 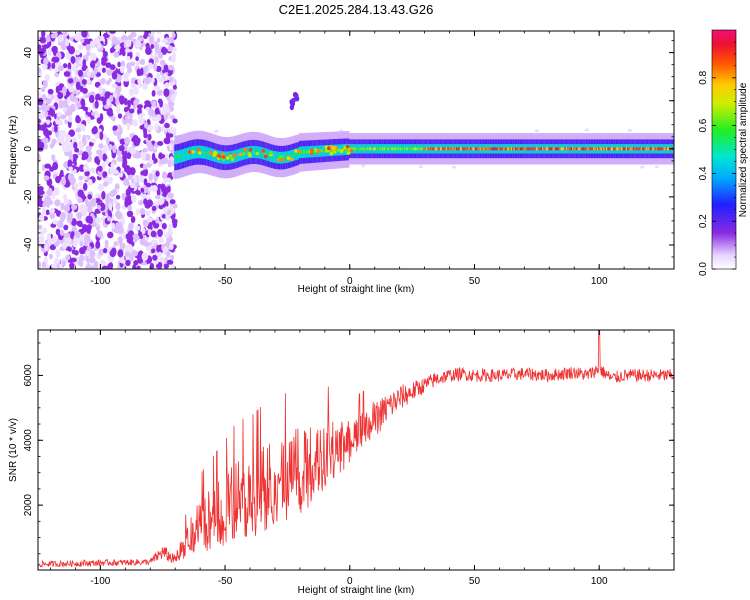 What do you see at coordinates (28, 101) in the screenshot?
I see `y-tick-label: 20` at bounding box center [28, 101].